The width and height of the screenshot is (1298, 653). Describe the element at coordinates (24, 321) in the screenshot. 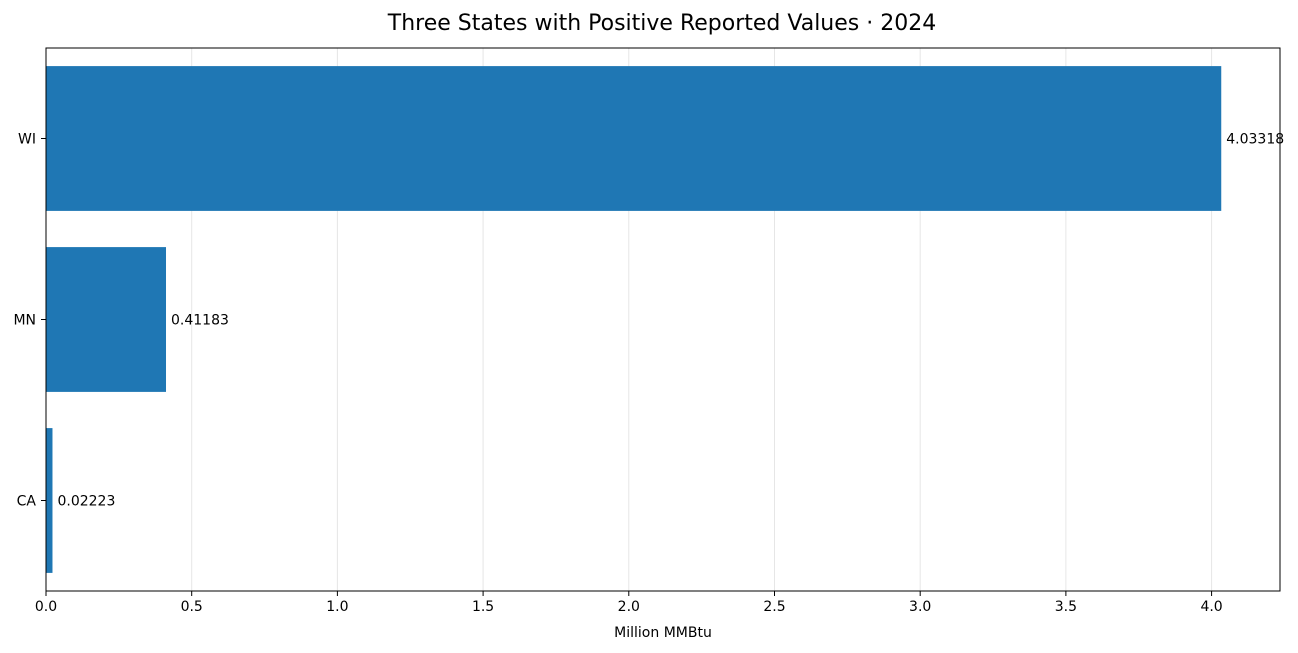

I see `y-tick-label-mn: MN` at that location.